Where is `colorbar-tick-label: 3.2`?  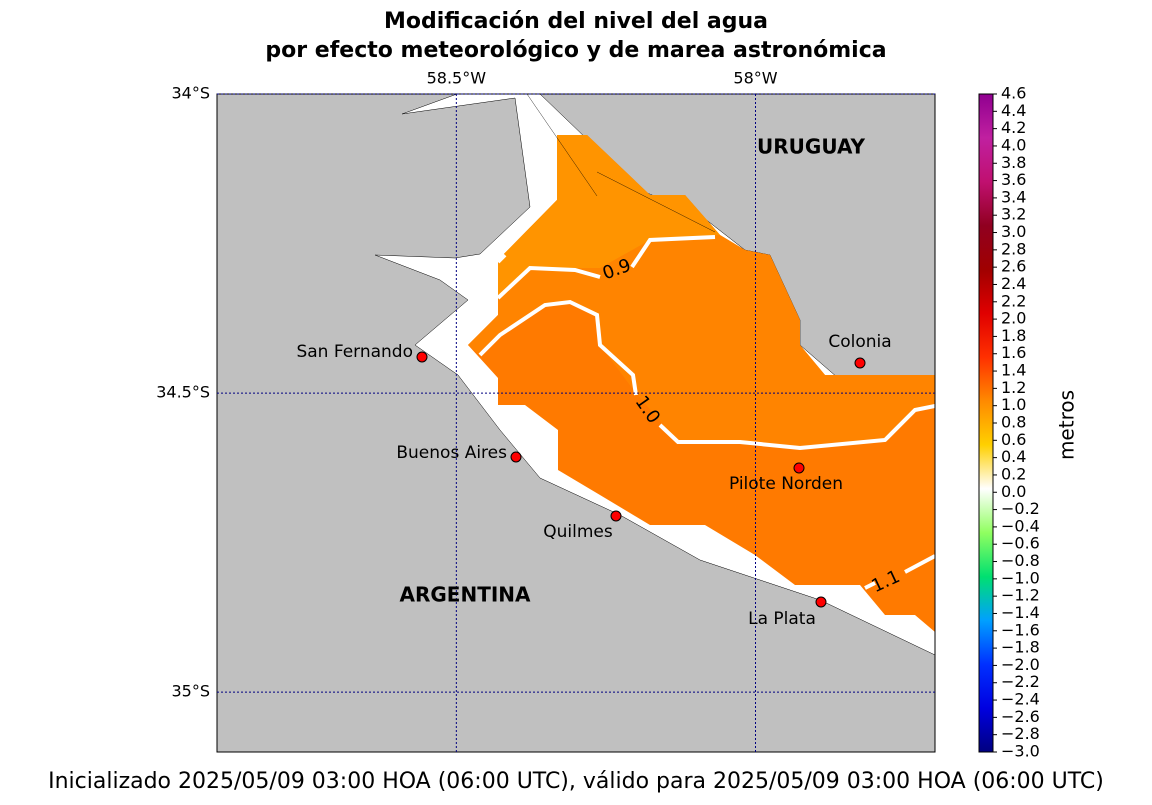 colorbar-tick-label: 3.2 is located at coordinates (1013, 214).